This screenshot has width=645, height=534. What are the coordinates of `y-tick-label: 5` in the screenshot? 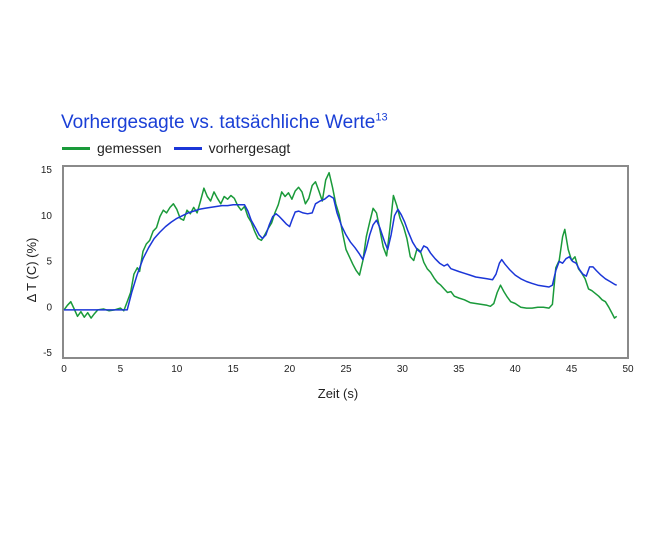 It's located at (49, 262).